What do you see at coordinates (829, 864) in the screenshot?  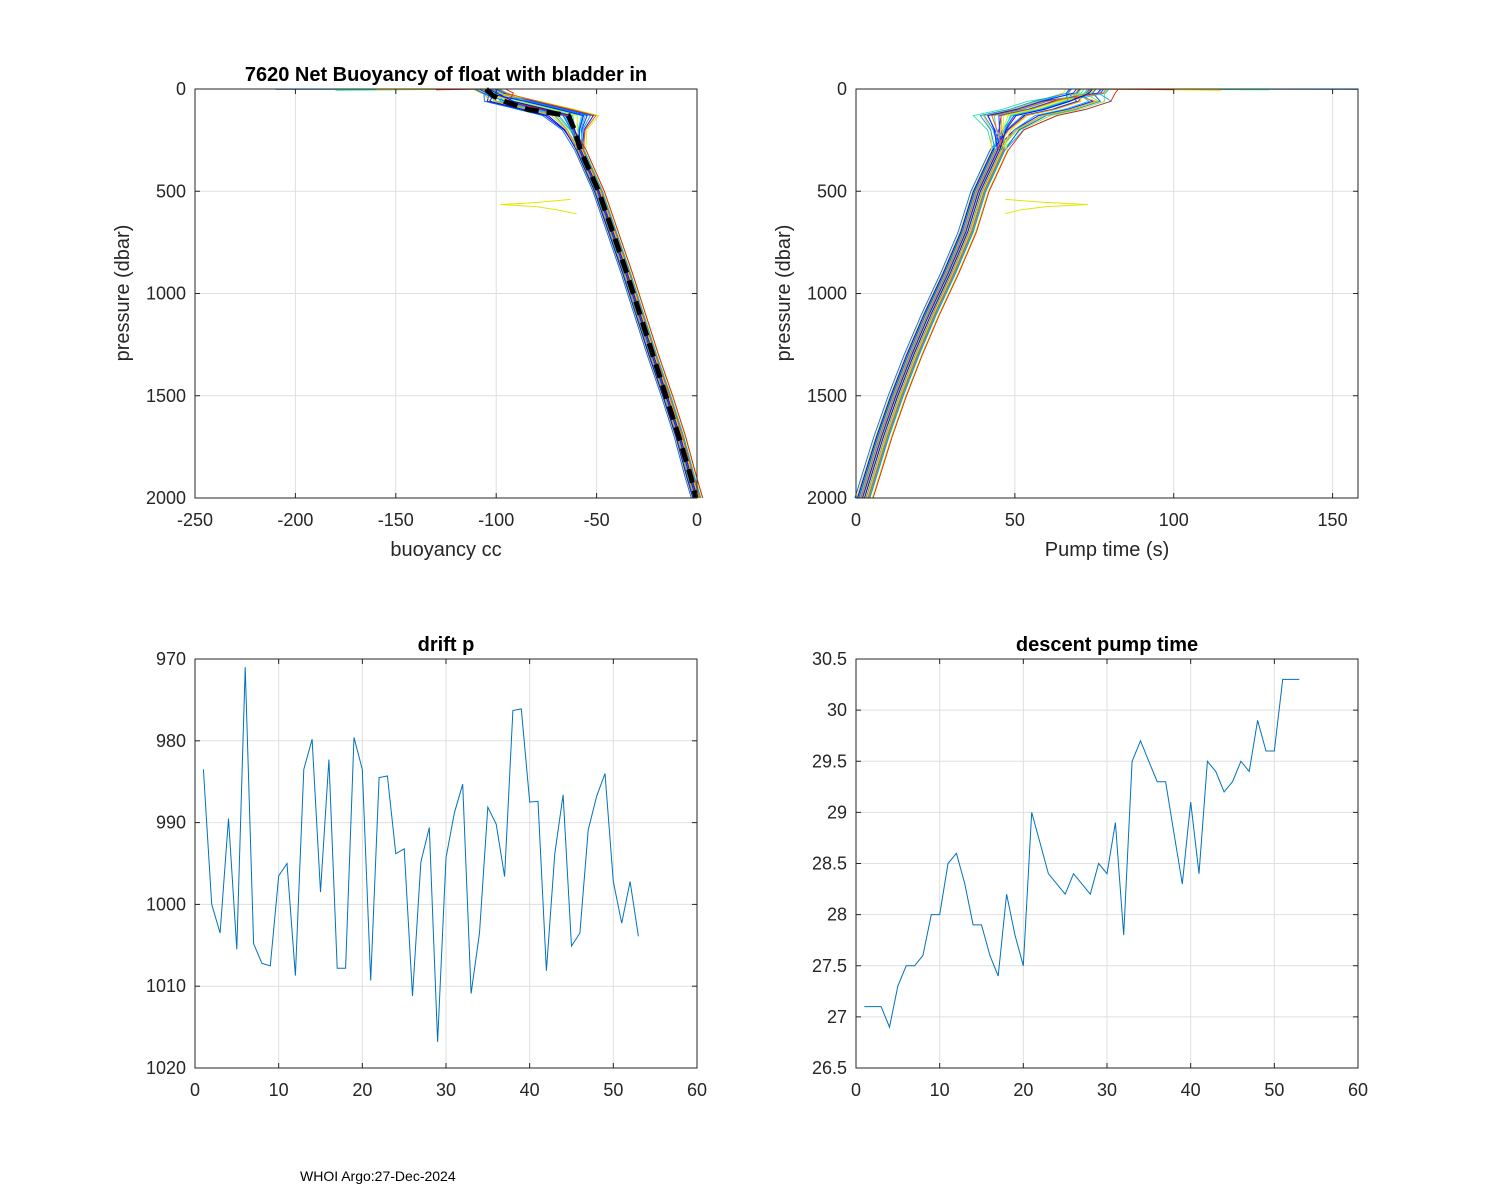 I see `y-tick-label: 28.5` at bounding box center [829, 864].